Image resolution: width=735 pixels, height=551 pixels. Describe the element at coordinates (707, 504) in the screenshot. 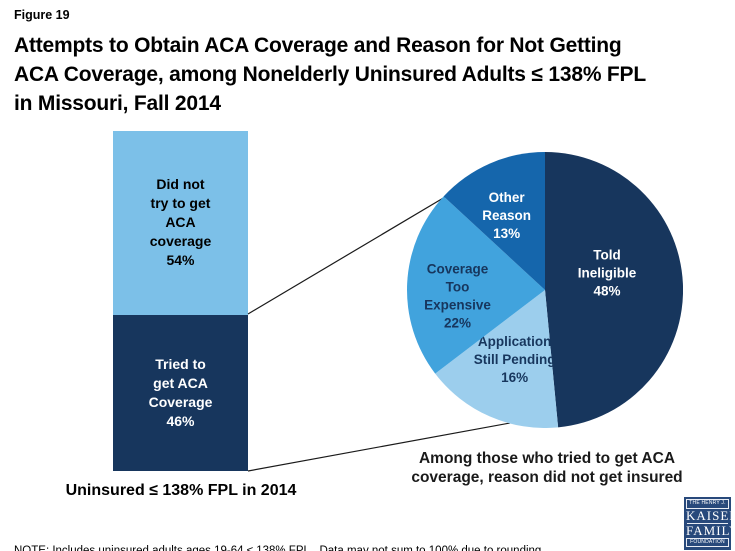

I see `kff-logo-top-strip: THE HENRY J.` at that location.